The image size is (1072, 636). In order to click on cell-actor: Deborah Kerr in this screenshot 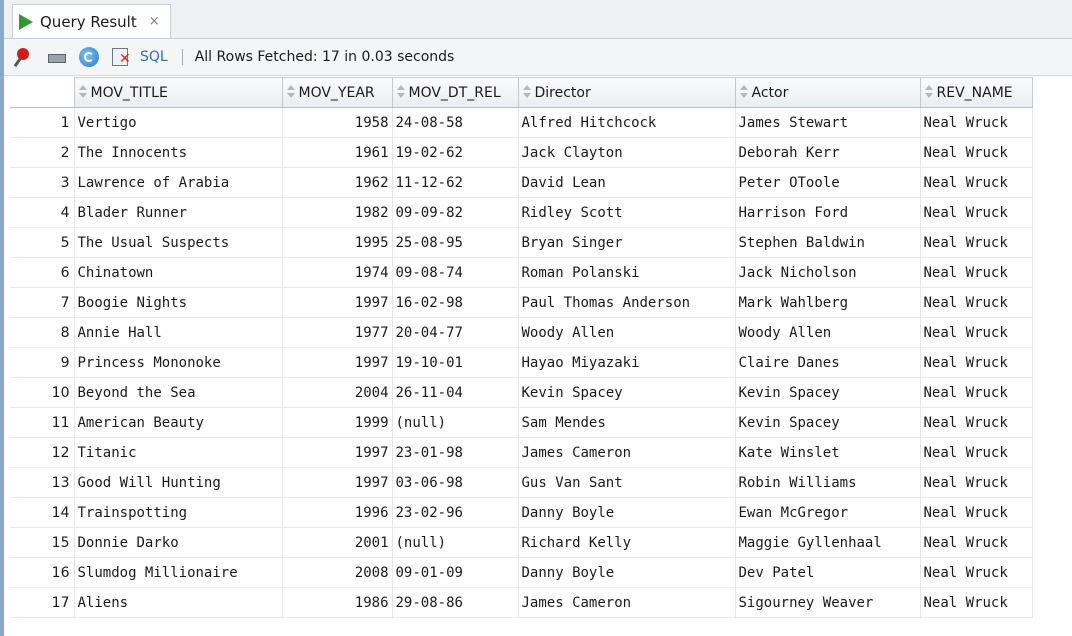, I will do `click(828, 152)`.